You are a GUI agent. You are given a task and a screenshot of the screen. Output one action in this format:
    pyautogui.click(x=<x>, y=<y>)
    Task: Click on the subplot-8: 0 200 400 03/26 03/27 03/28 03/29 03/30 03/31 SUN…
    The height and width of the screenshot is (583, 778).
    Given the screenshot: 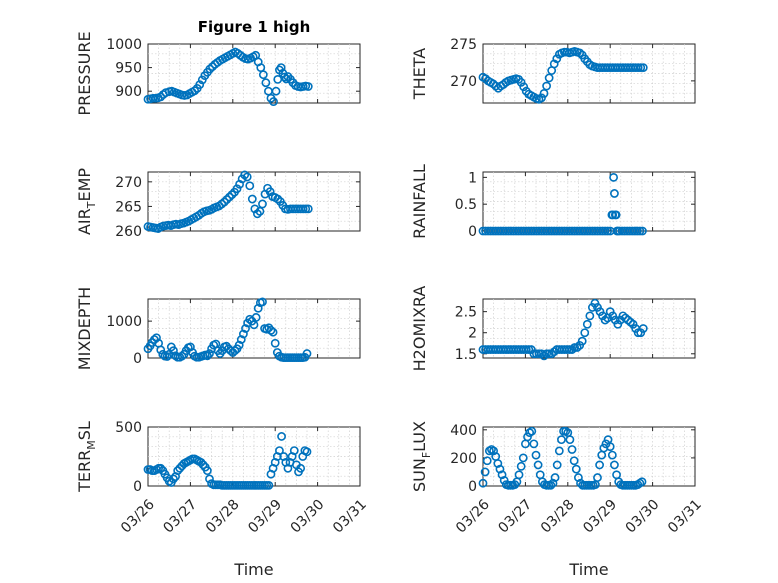 What is the action you would take?
    pyautogui.click(x=557, y=500)
    